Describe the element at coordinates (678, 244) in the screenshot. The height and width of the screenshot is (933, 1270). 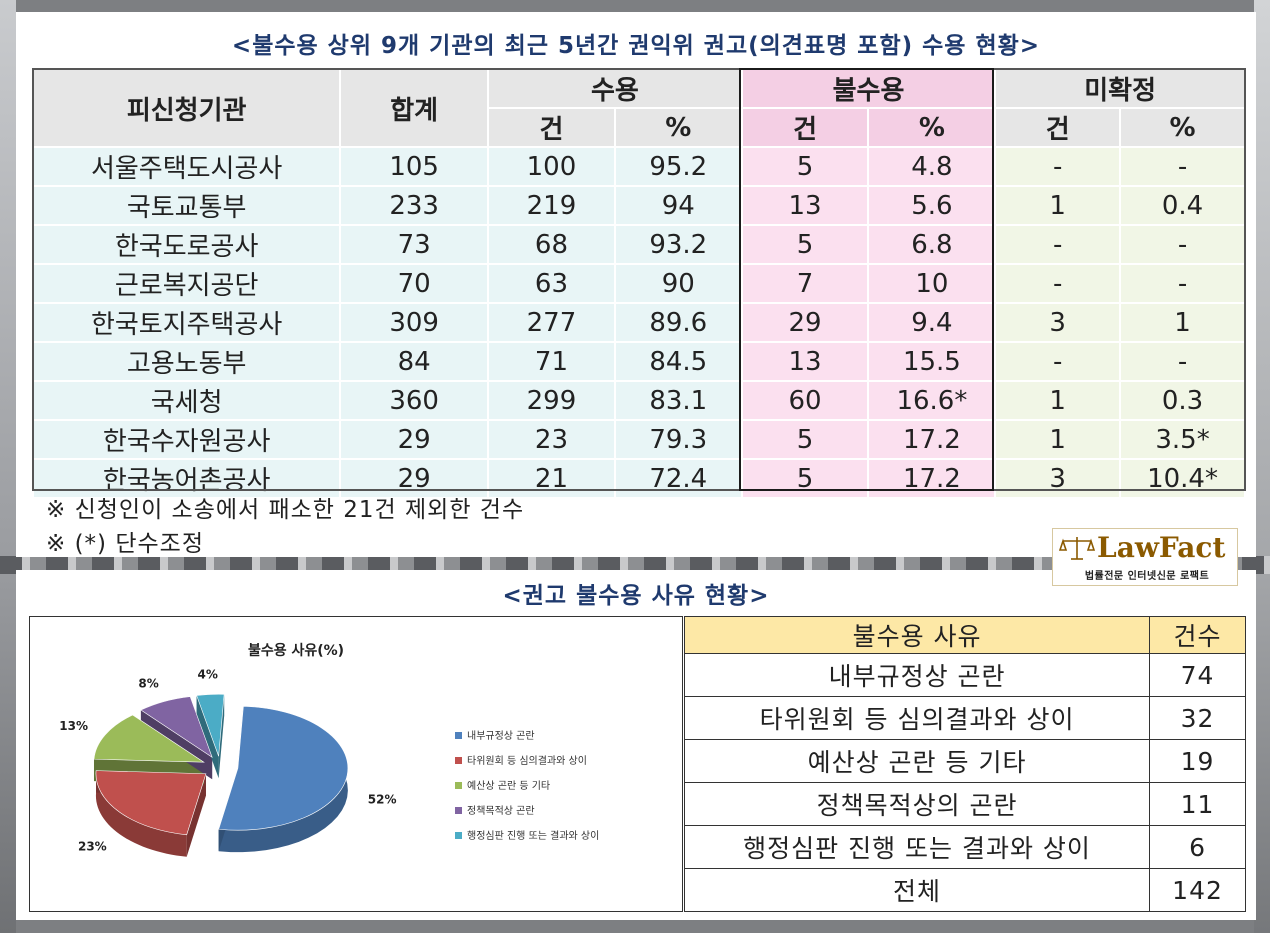
I see `cell-accept-pct: 93.2` at that location.